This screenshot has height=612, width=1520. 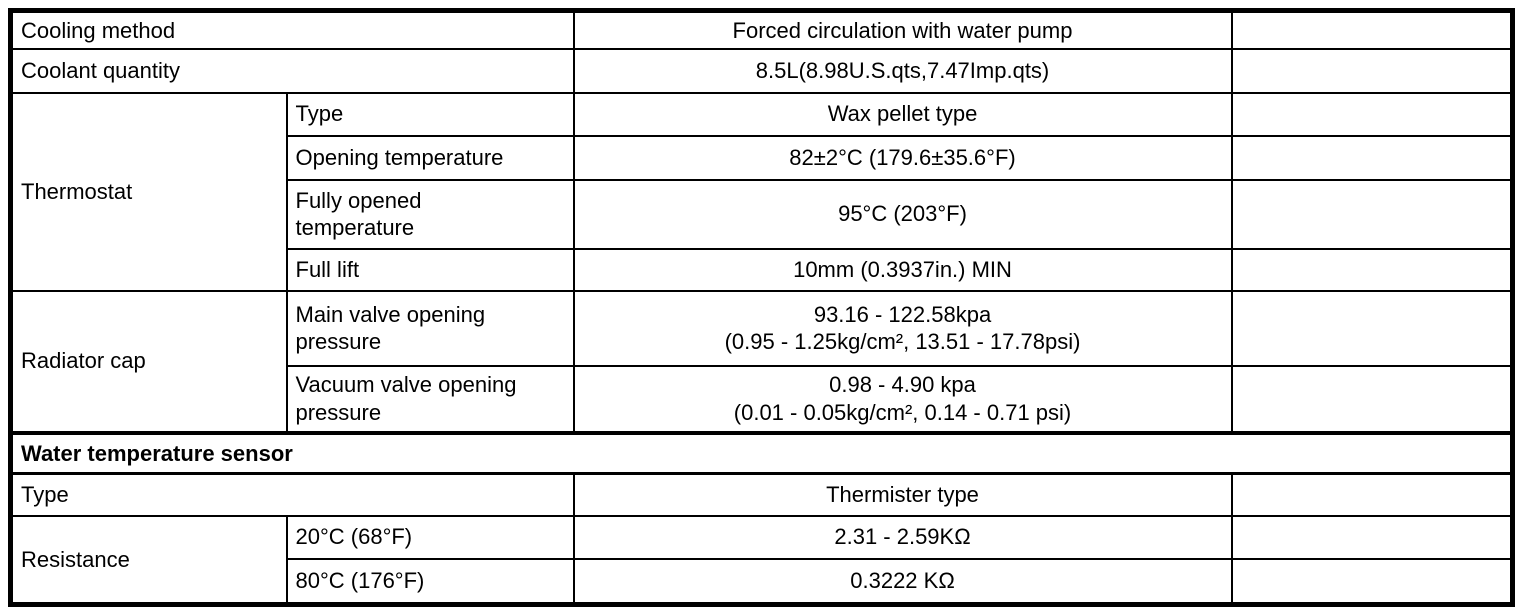 What do you see at coordinates (148, 560) in the screenshot?
I see `resistance-group-label: Resistance` at bounding box center [148, 560].